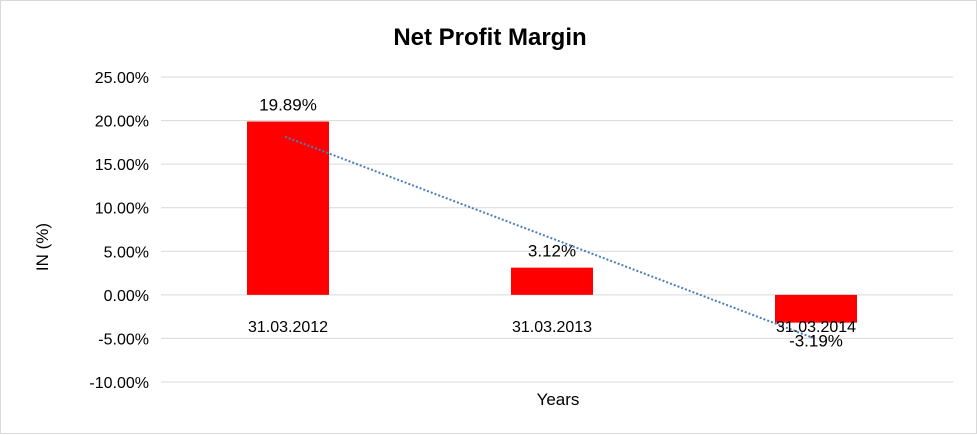  Describe the element at coordinates (122, 78) in the screenshot. I see `y-tick-label: 25.00%` at that location.